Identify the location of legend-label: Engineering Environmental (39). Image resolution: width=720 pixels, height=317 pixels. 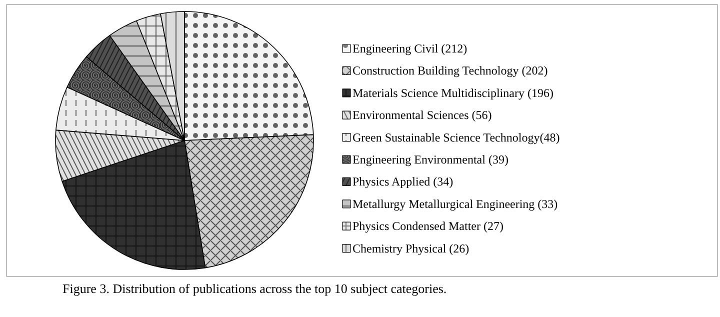
(430, 159).